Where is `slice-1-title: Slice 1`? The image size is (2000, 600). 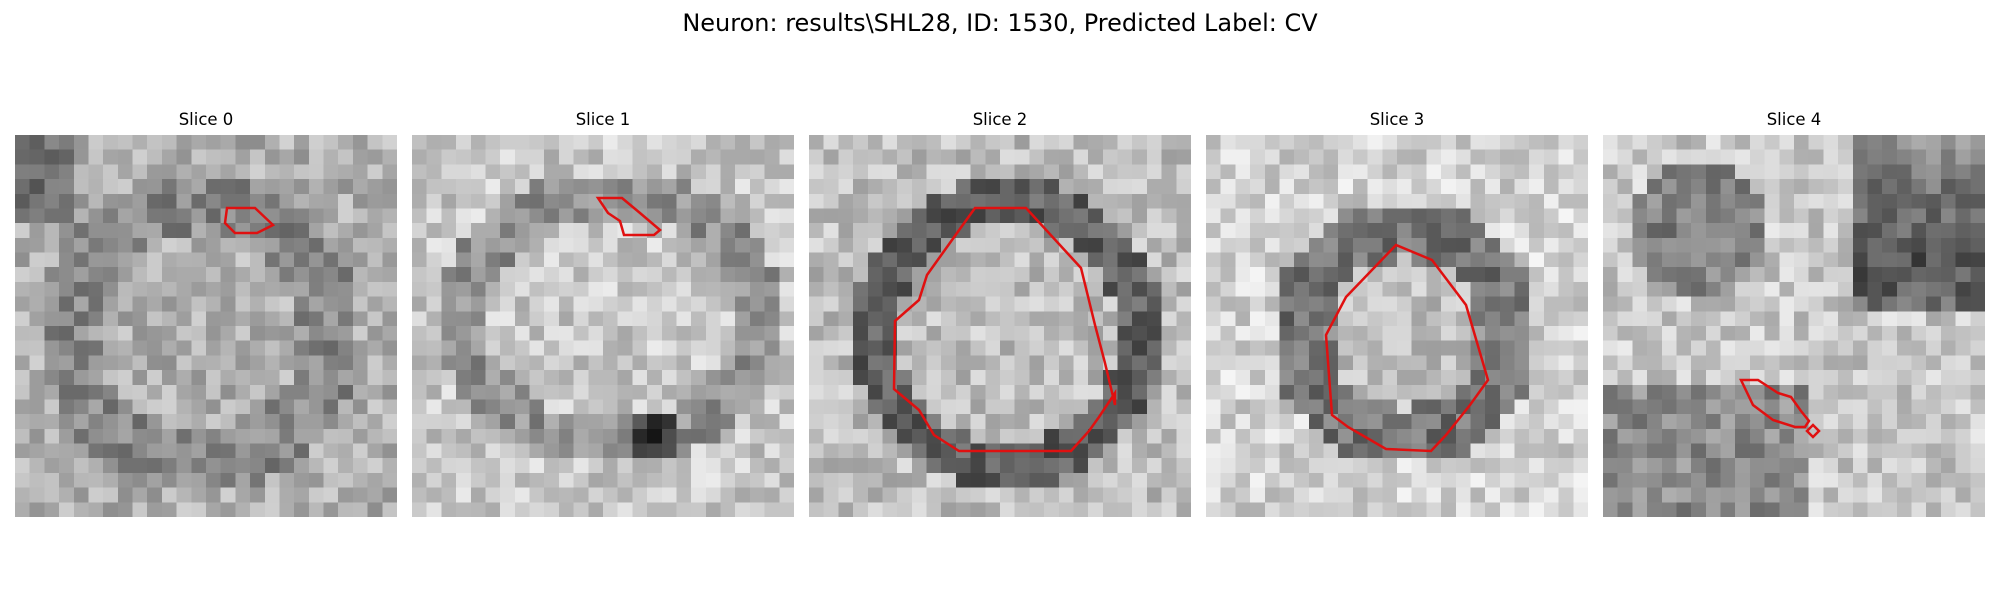
slice-1-title: Slice 1 is located at coordinates (603, 119).